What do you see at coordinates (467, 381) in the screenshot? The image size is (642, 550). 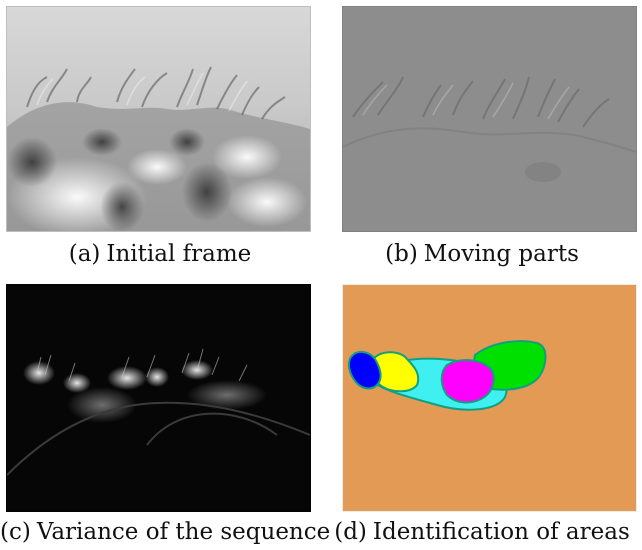 I see `region-magenta` at bounding box center [467, 381].